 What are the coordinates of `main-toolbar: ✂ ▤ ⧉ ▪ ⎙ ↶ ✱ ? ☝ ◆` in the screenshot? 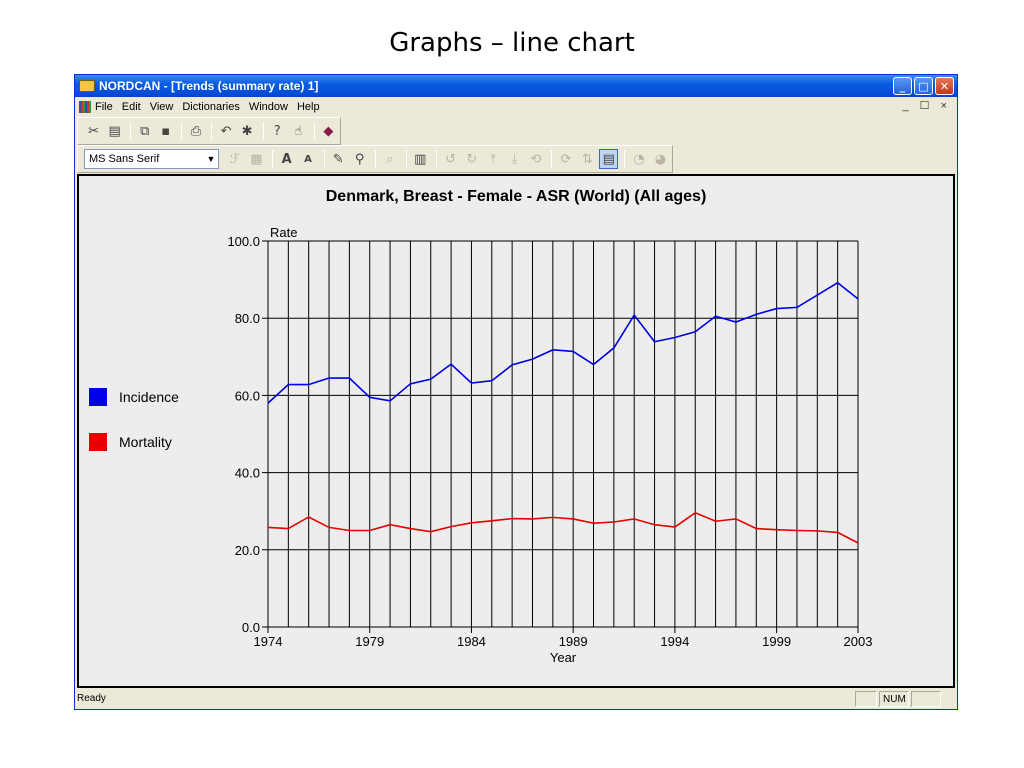 It's located at (209, 131).